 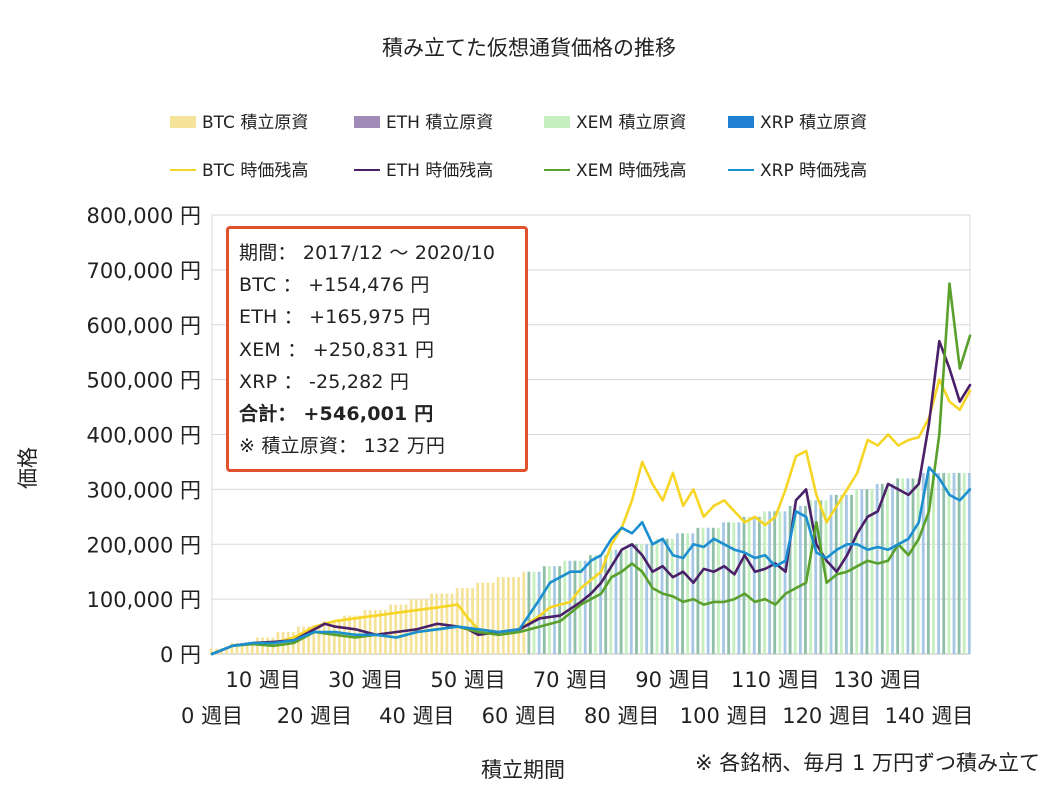 I want to click on legend-label: BTC 時価残高, so click(x=255, y=171).